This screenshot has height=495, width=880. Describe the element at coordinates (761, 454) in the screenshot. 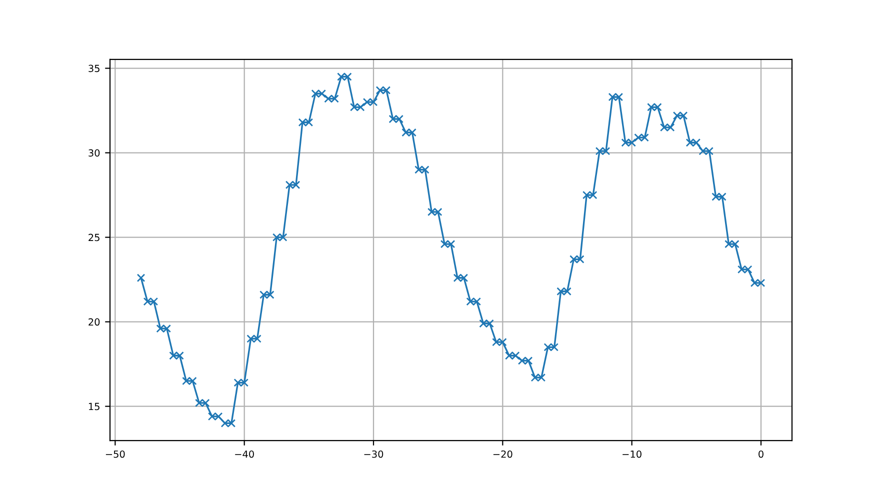

I see `x-tick-label: 0` at that location.